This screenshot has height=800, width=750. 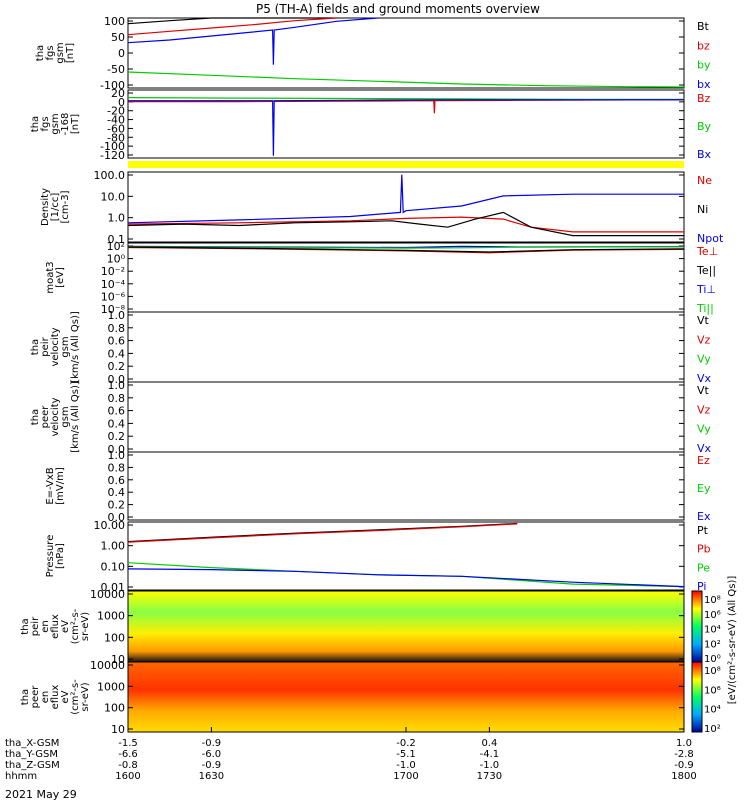 I want to click on y-tick-label: 10.00, so click(x=110, y=525).